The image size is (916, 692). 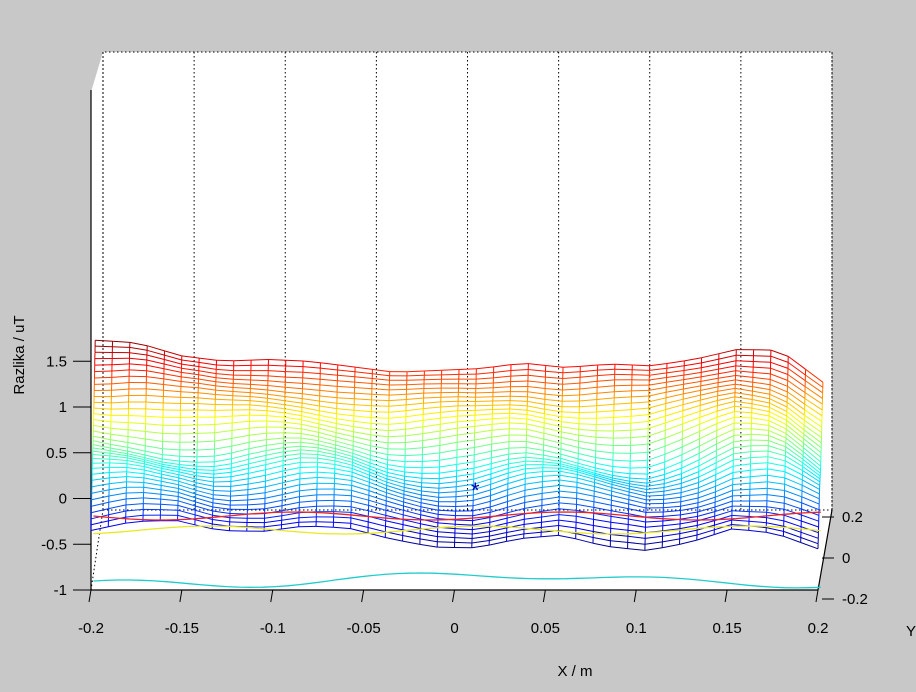 I want to click on y-tick-label: 0, so click(x=846, y=558).